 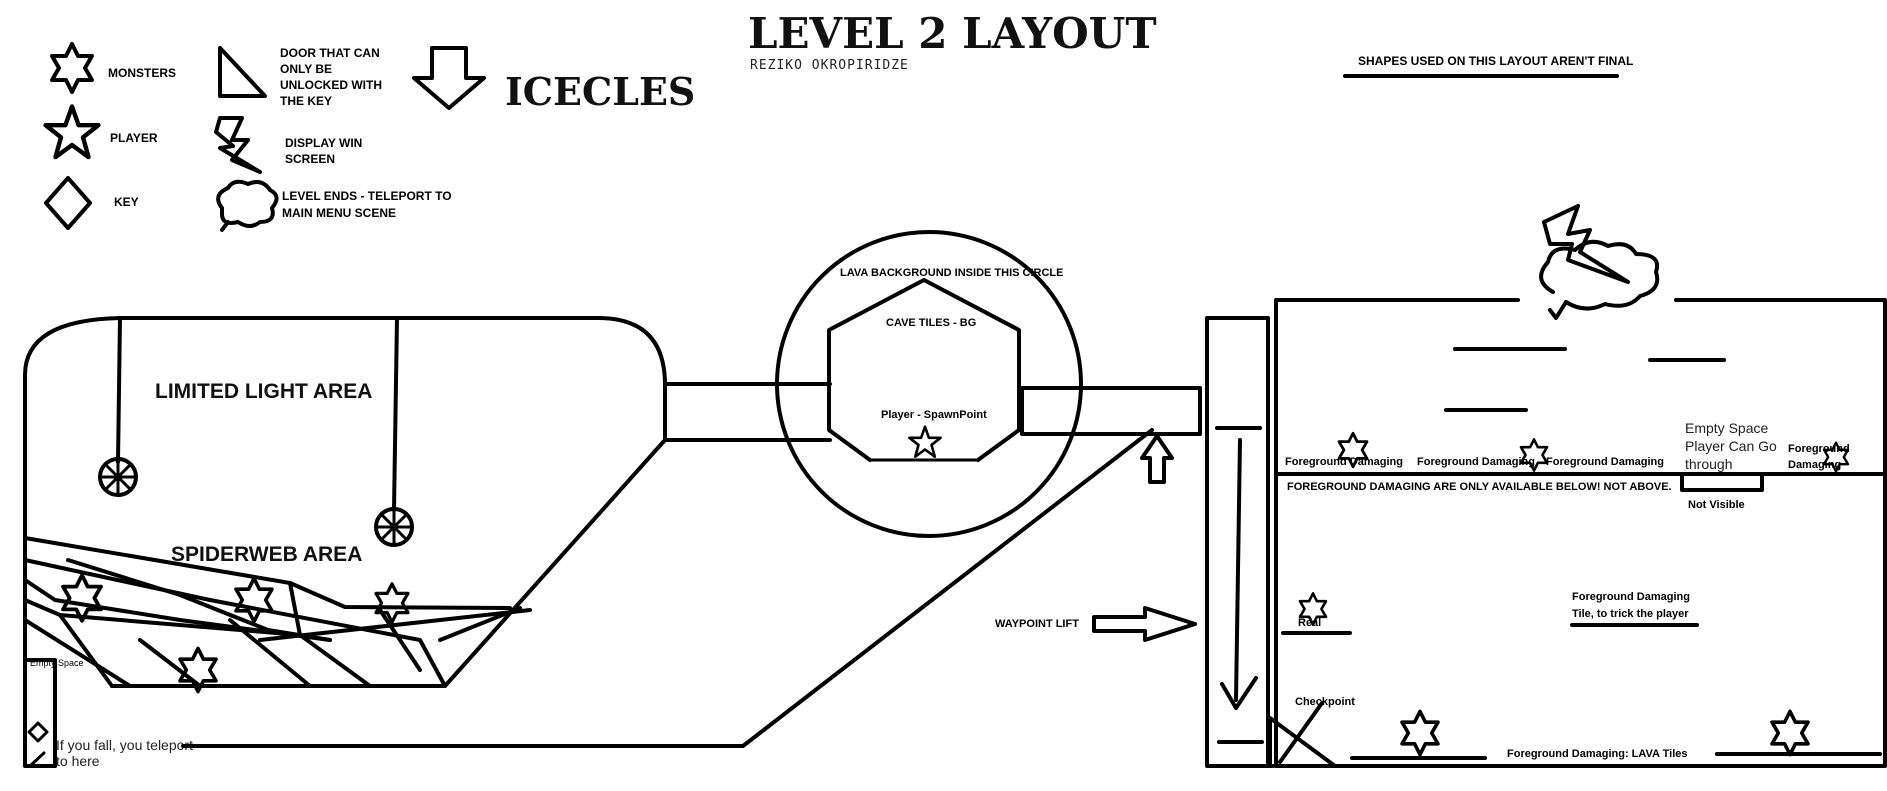 I want to click on author-name: REZIKO OKROPIRIDZE, so click(x=829, y=65).